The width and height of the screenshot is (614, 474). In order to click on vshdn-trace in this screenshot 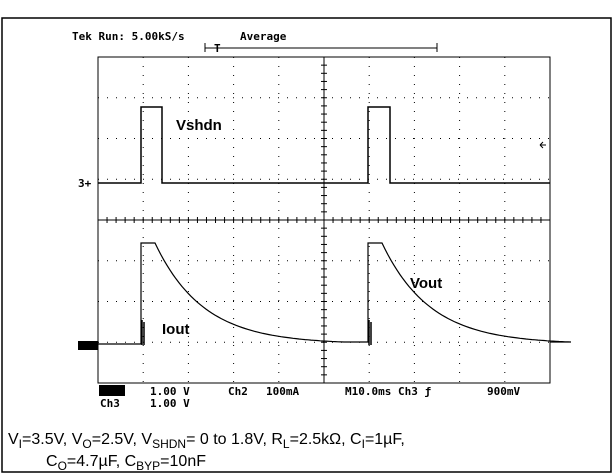, I will do `click(324, 145)`.